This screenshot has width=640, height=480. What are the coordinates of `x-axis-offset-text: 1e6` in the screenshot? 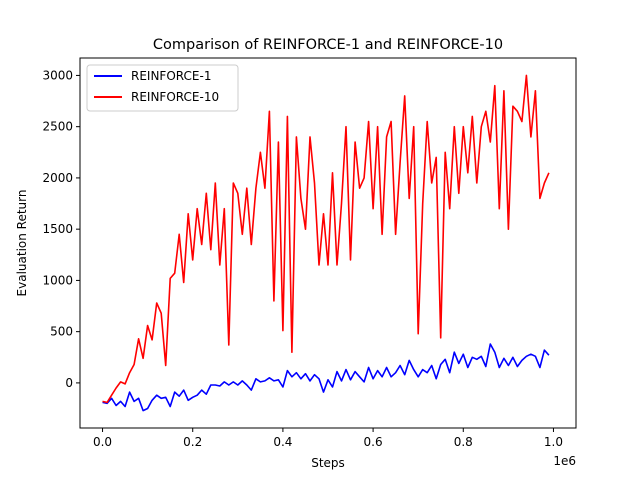 It's located at (564, 461).